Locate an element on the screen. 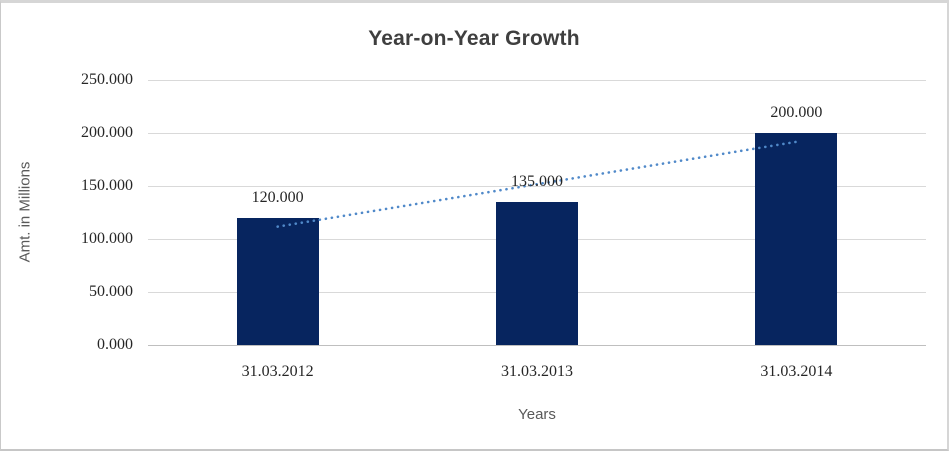 This screenshot has width=949, height=451. x-tick-label: 31.03.2014 is located at coordinates (796, 371).